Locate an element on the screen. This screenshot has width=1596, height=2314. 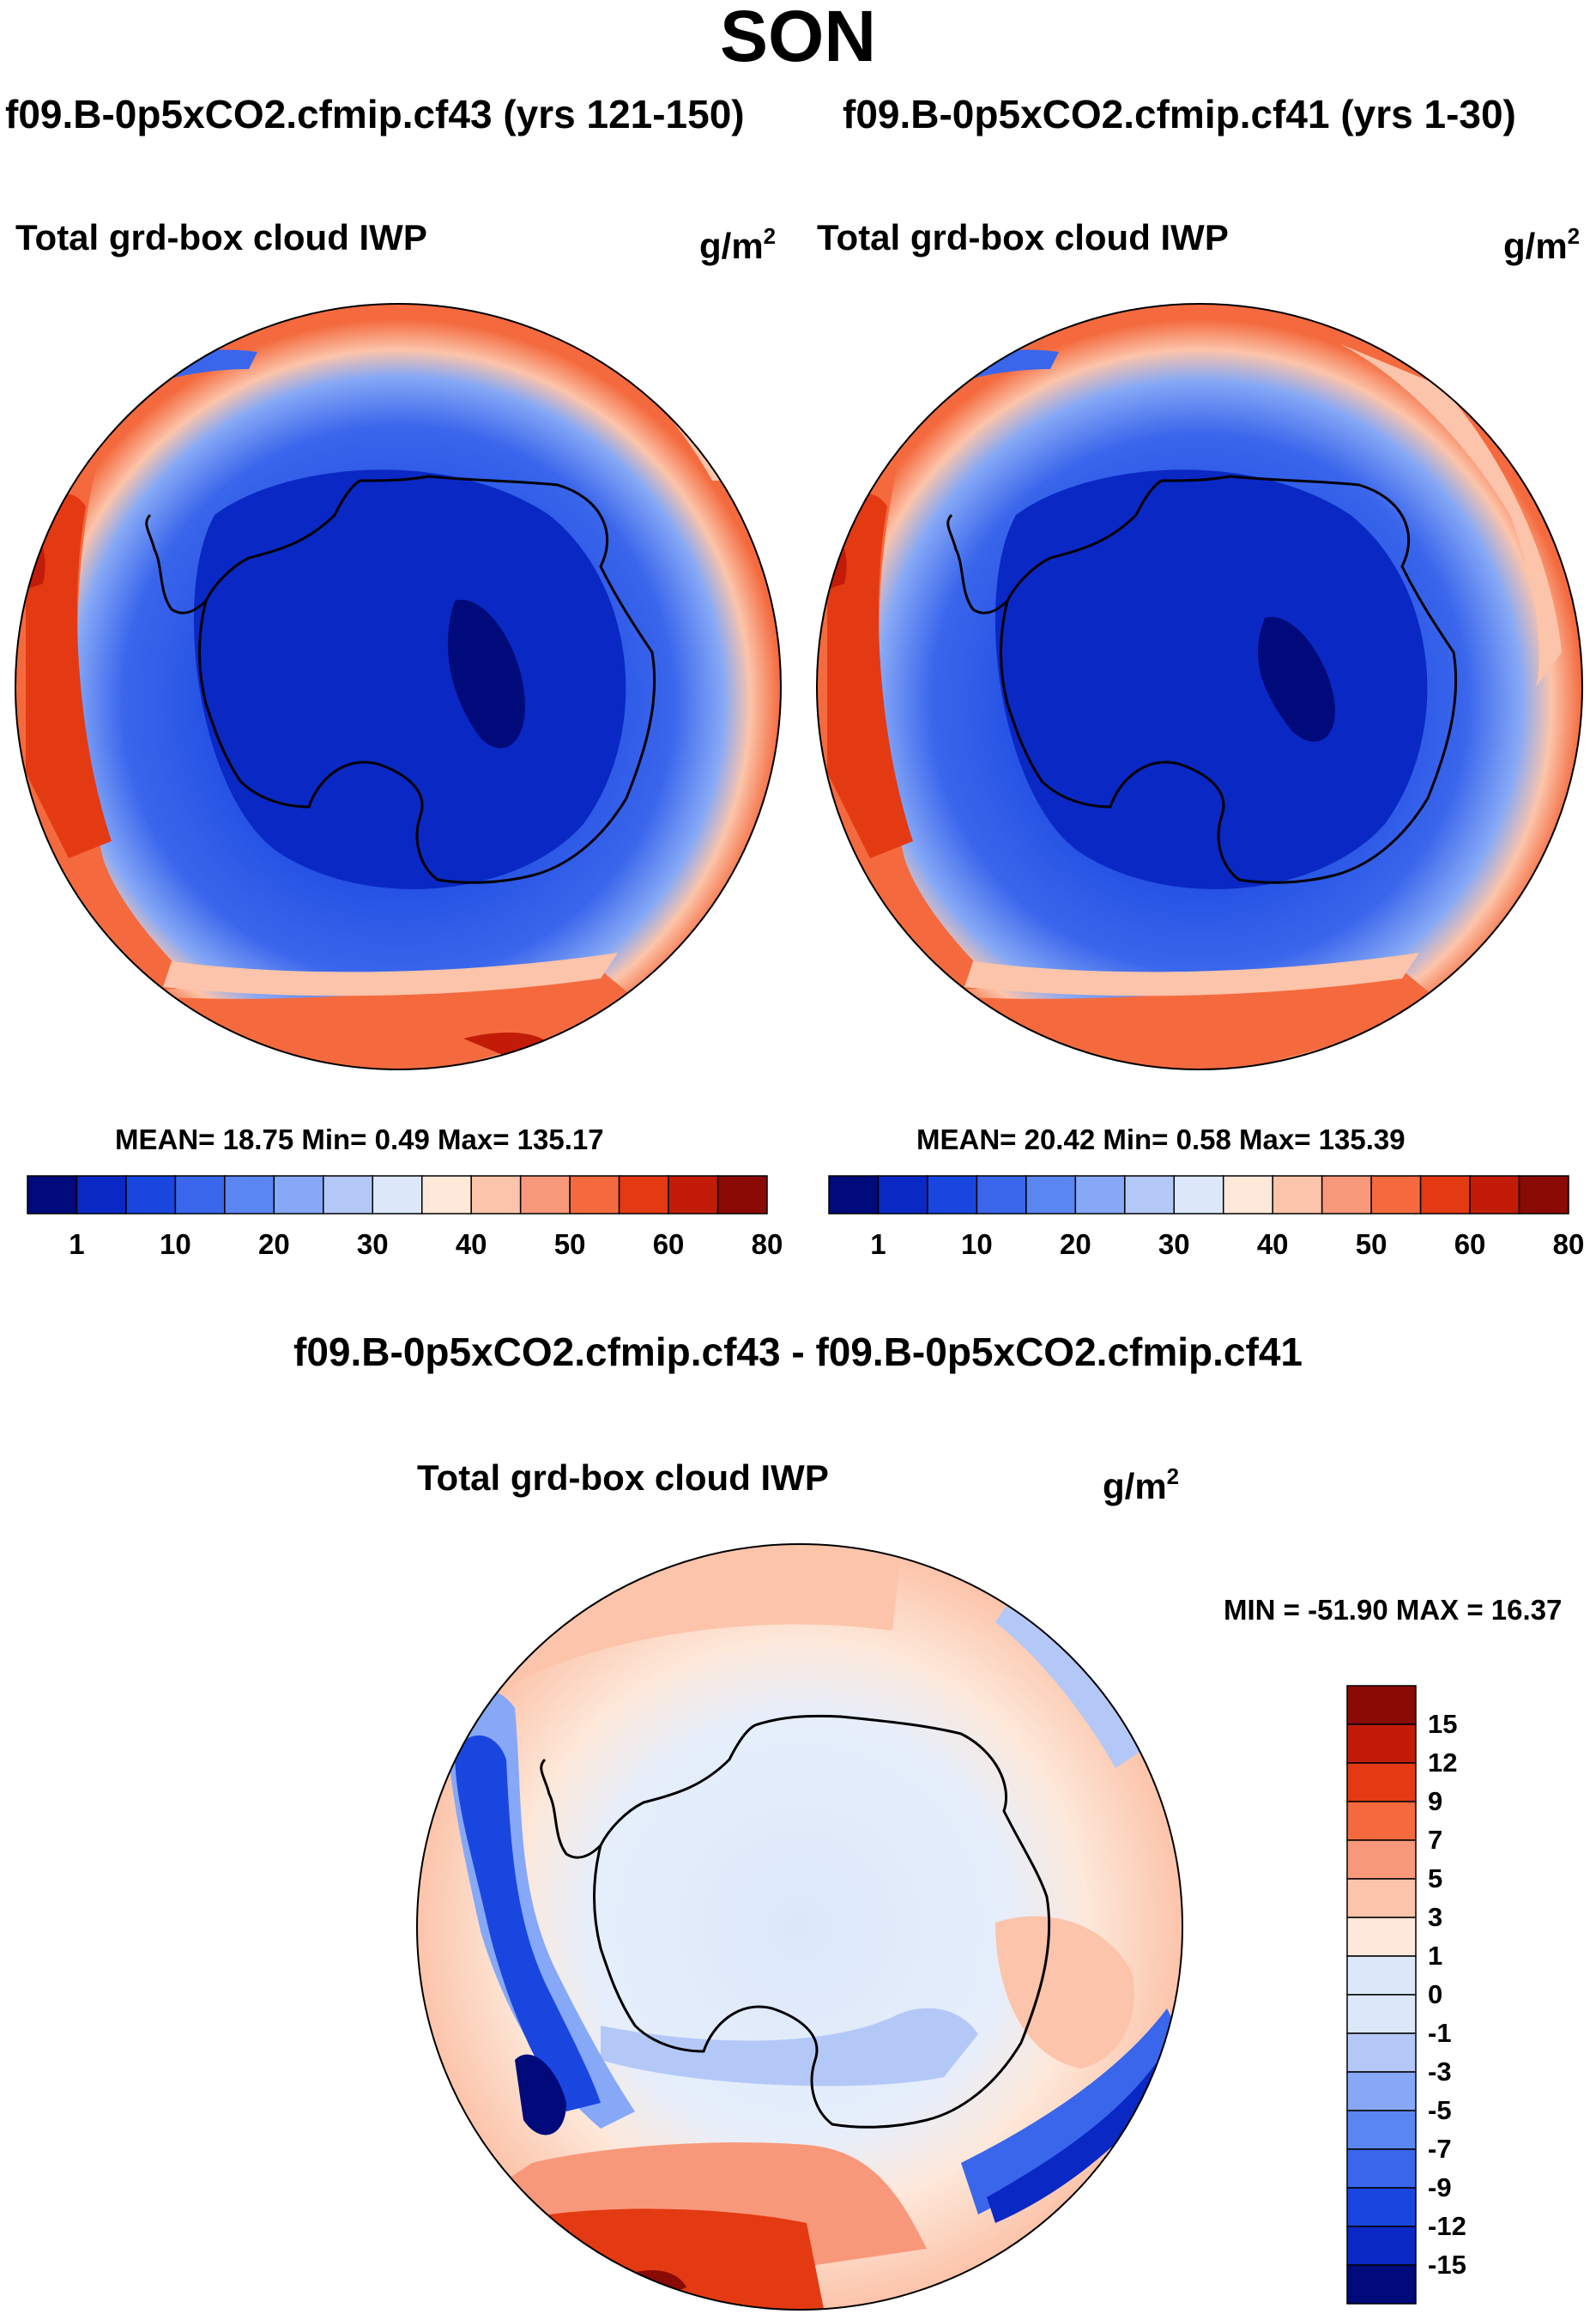
panel2-case-title: f09.B-0p5xCO2.cfmip.cf41 (yrs 1-30) is located at coordinates (1179, 114).